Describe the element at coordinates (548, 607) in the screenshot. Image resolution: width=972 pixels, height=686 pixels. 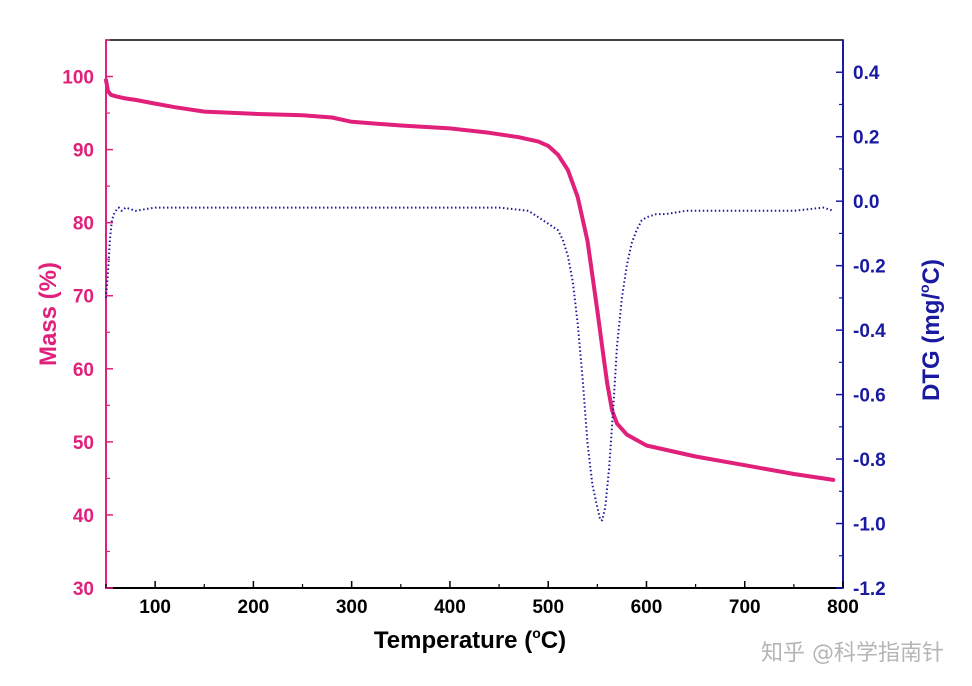
I see `x-tick-label: 500` at that location.